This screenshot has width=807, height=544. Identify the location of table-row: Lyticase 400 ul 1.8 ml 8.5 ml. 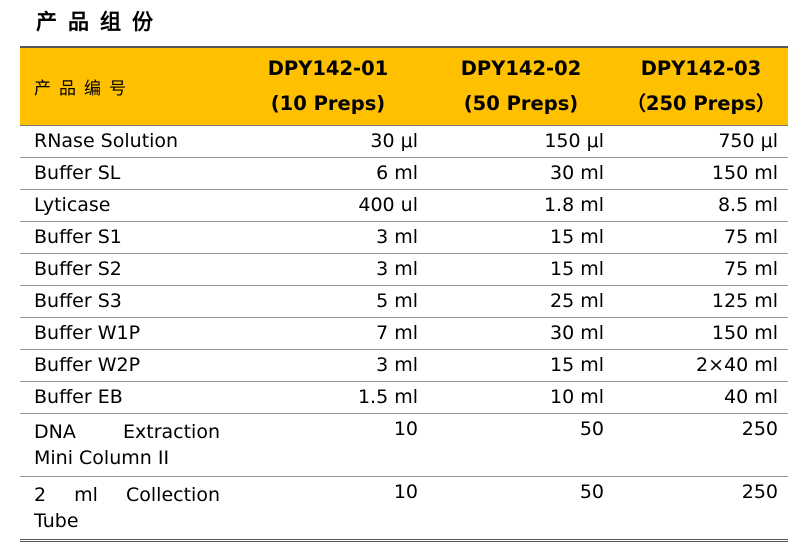
(404, 205).